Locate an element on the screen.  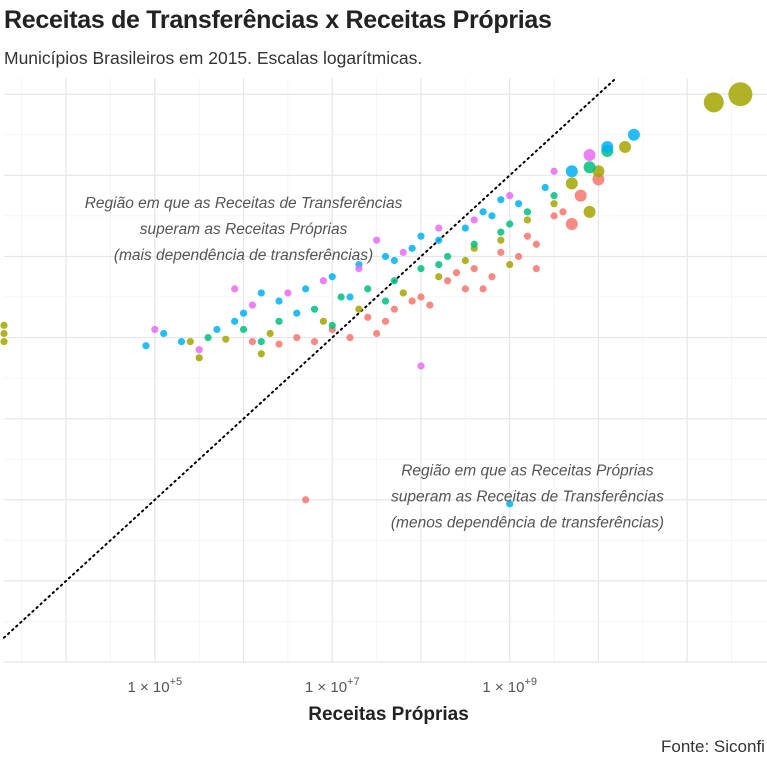
source-caption: Fonte: Siconfi is located at coordinates (713, 746).